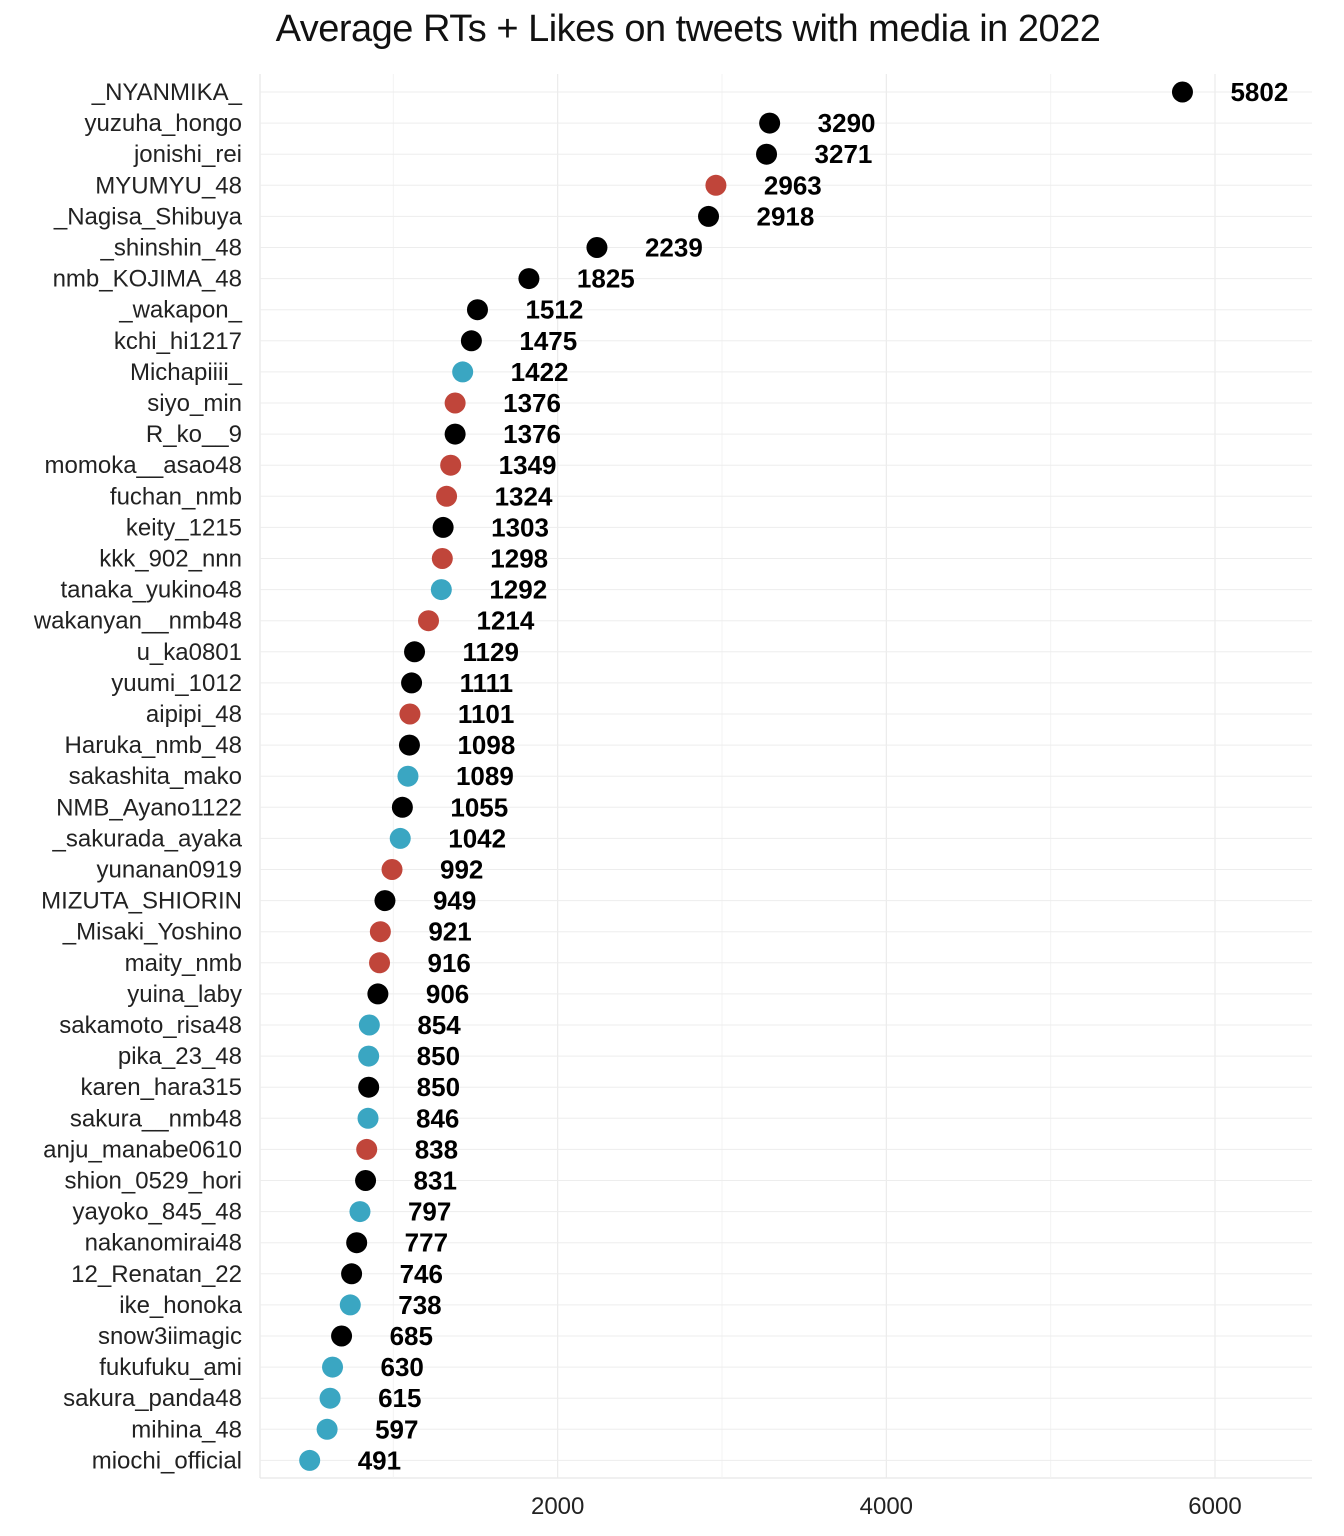  I want to click on y-tick-label: yayoko_845_48, so click(157, 1212).